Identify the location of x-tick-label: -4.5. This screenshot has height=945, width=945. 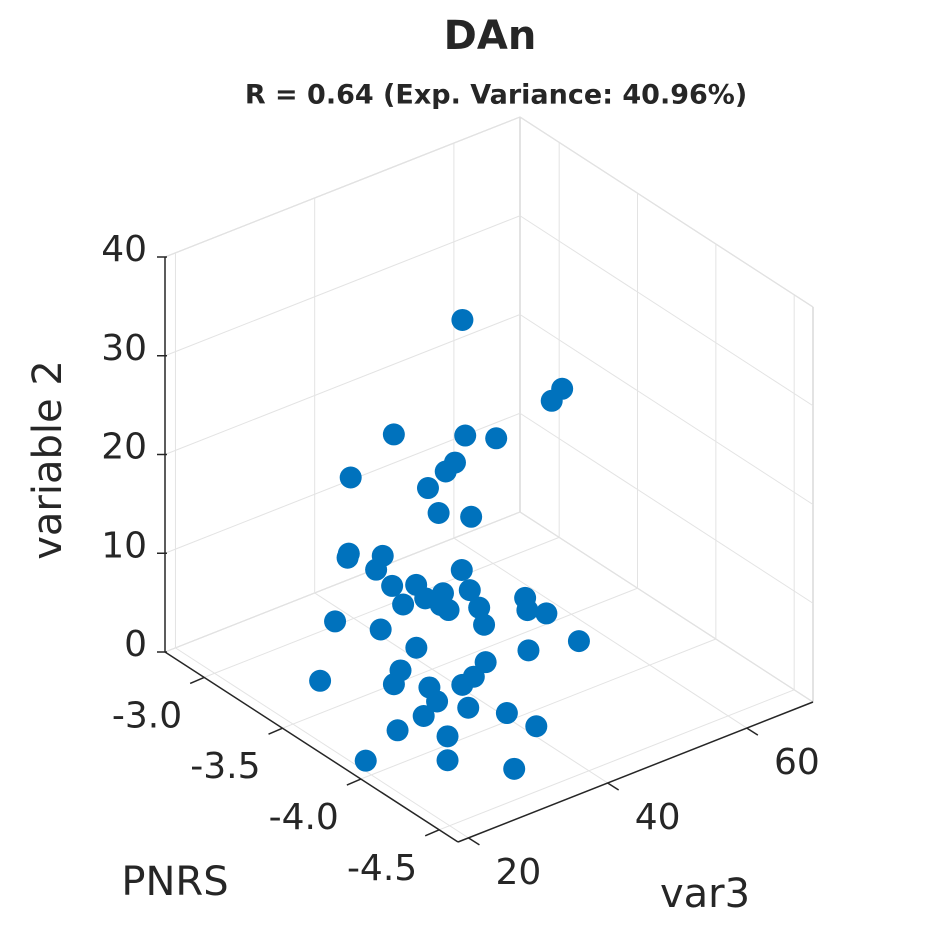
(382, 868).